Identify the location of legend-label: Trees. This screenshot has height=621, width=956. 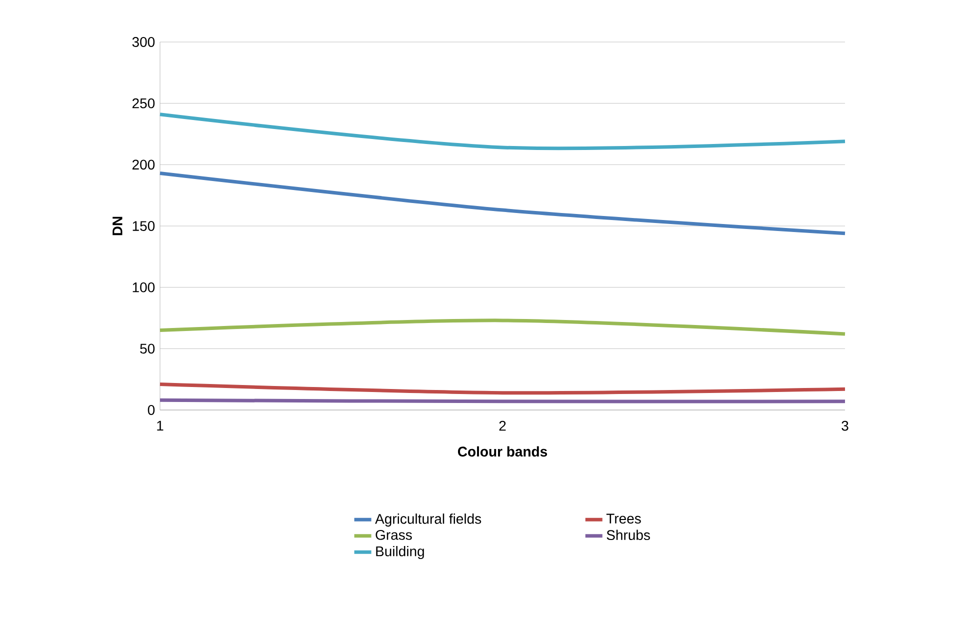
(623, 519).